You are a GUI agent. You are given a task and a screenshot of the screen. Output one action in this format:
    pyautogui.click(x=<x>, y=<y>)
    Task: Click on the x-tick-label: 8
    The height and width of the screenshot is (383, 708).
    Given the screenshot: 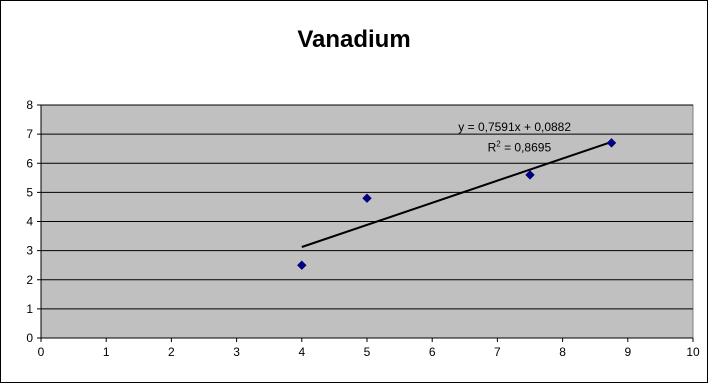 What is the action you would take?
    pyautogui.click(x=562, y=352)
    